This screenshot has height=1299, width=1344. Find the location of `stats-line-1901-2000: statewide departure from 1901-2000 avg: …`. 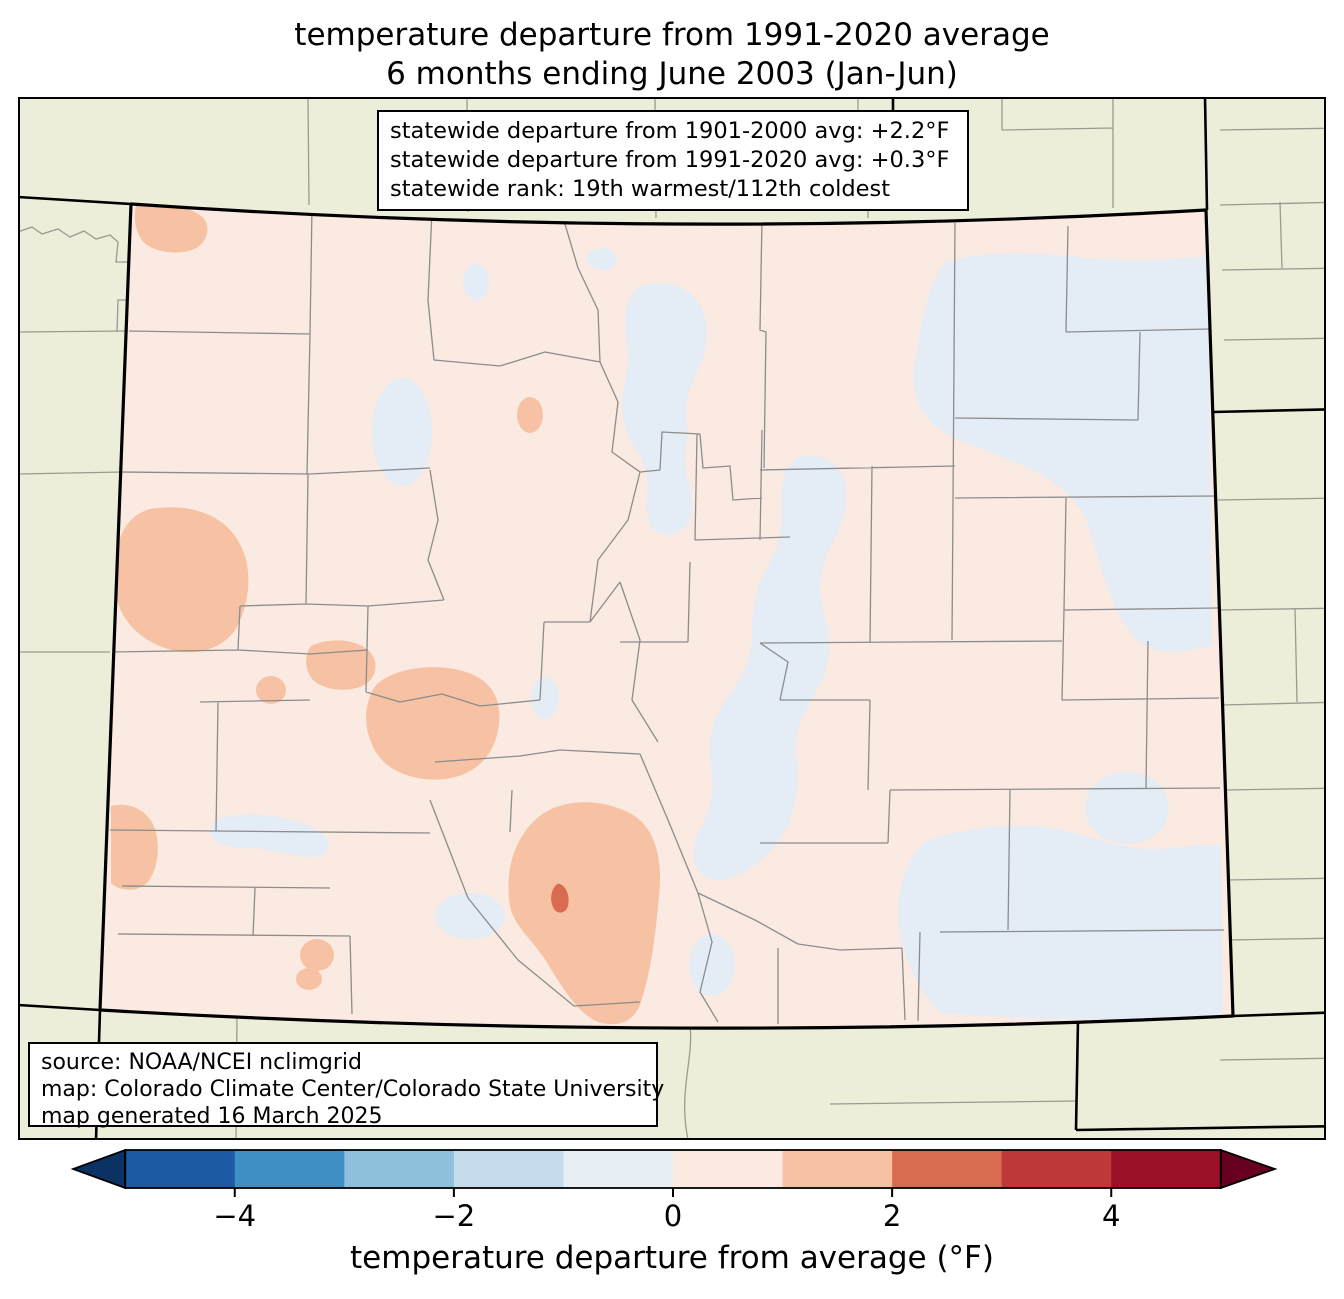

stats-line-1901-2000: statewide departure from 1901-2000 avg: … is located at coordinates (670, 131).